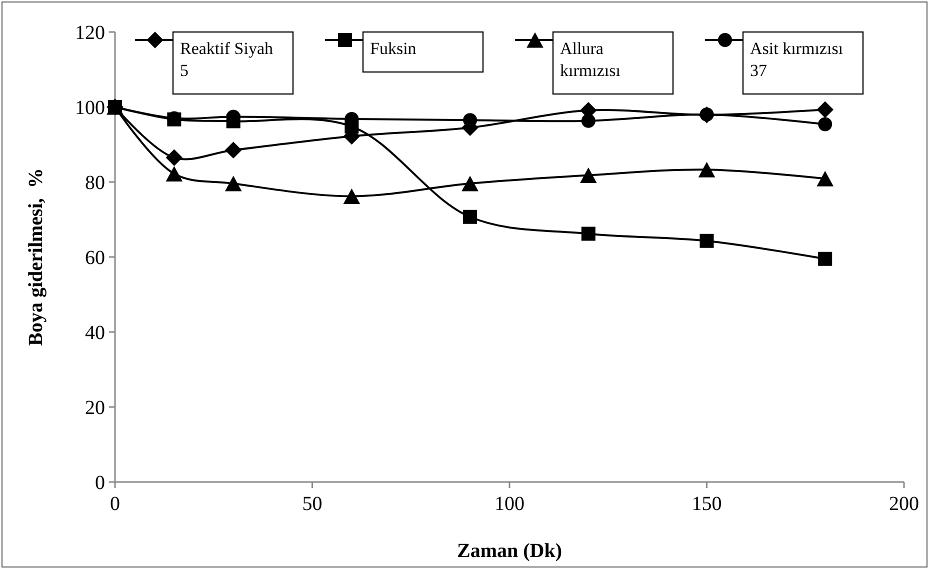  I want to click on y-tick-label: 40, so click(95, 333).